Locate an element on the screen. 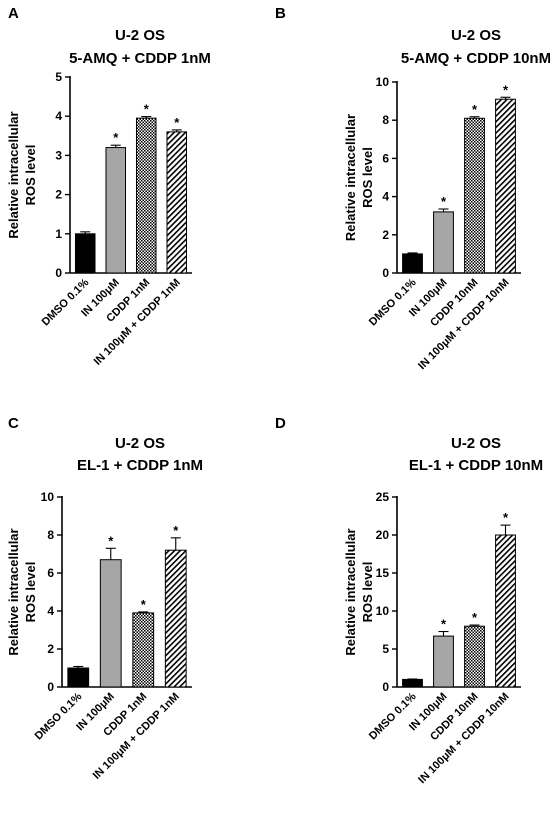 This screenshot has width=550, height=822. y-tick-label: 15 is located at coordinates (383, 573).